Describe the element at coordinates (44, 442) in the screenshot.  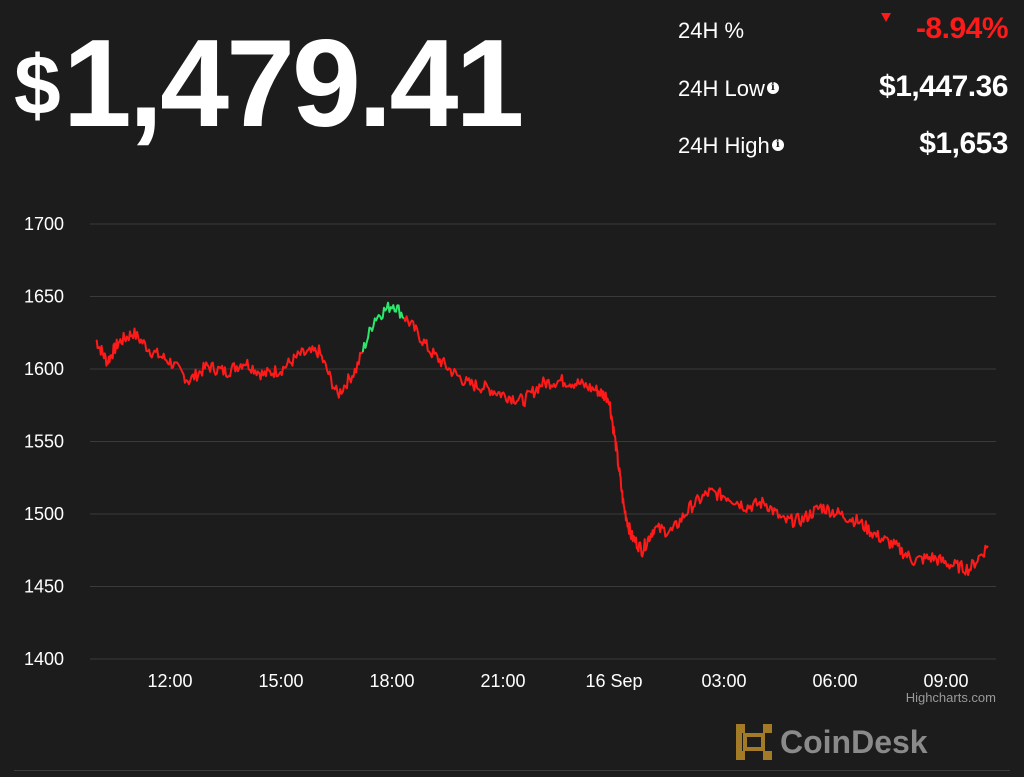
I see `y-tick-label: 1550` at that location.